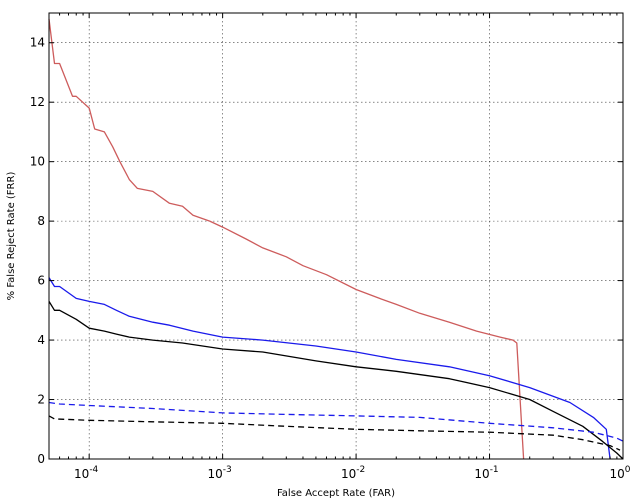  Describe the element at coordinates (486, 473) in the screenshot. I see `x-tick-label: 10⁻¹` at that location.